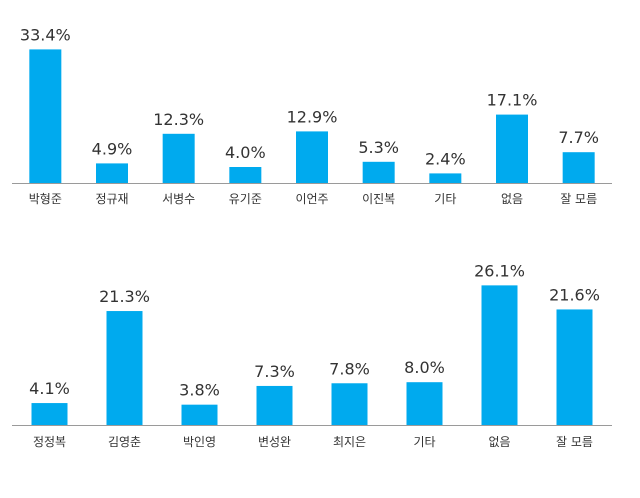  What do you see at coordinates (45, 34) in the screenshot?
I see `value-label: 33.4%` at bounding box center [45, 34].